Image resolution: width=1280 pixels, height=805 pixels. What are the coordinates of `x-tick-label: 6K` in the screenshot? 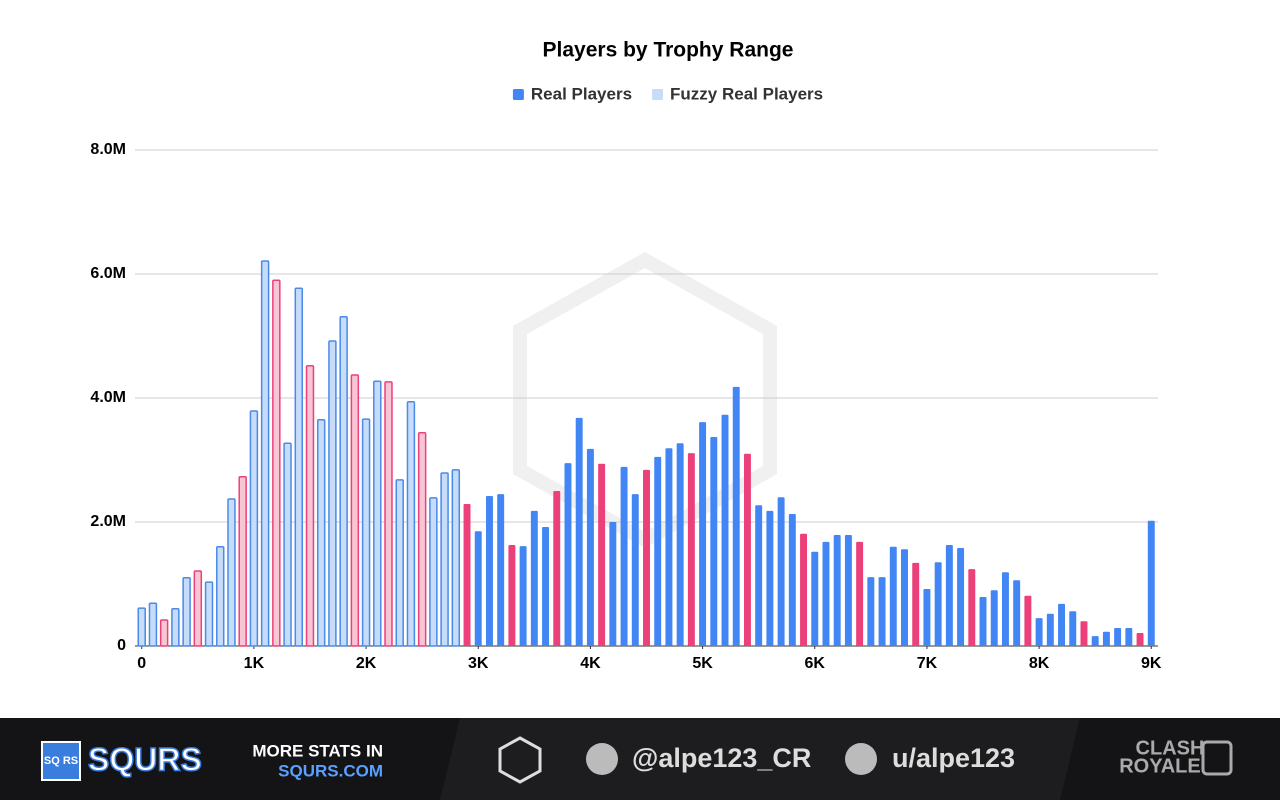 It's located at (815, 663).